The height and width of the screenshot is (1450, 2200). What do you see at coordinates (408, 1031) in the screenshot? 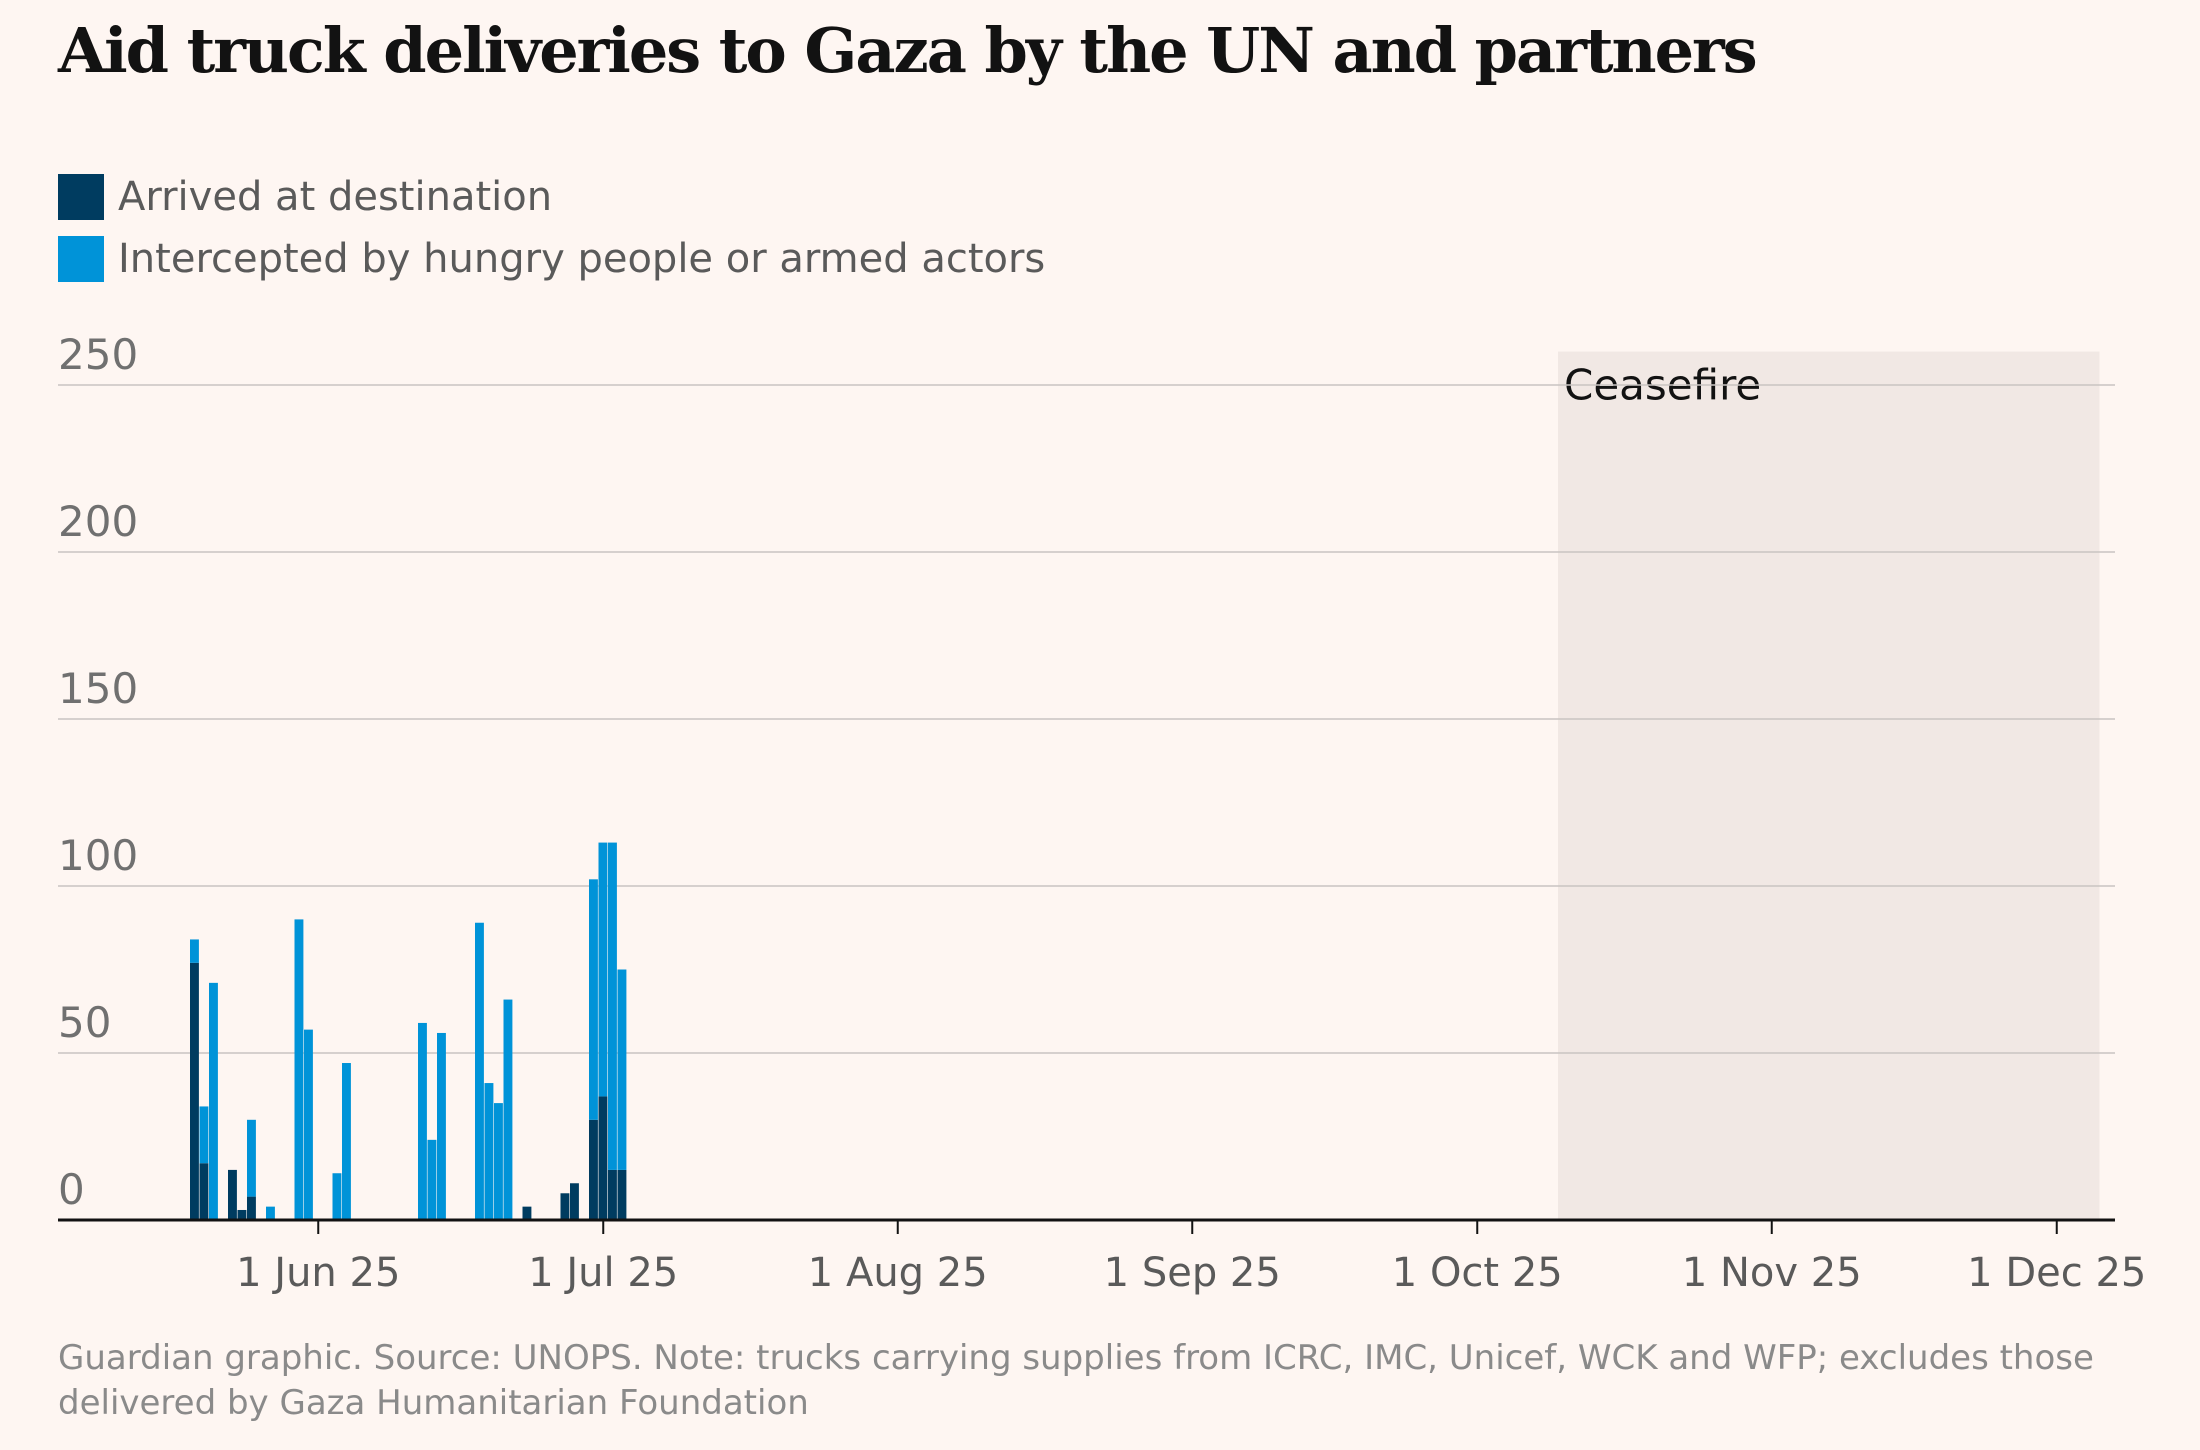
I see `bars-layer` at bounding box center [408, 1031].